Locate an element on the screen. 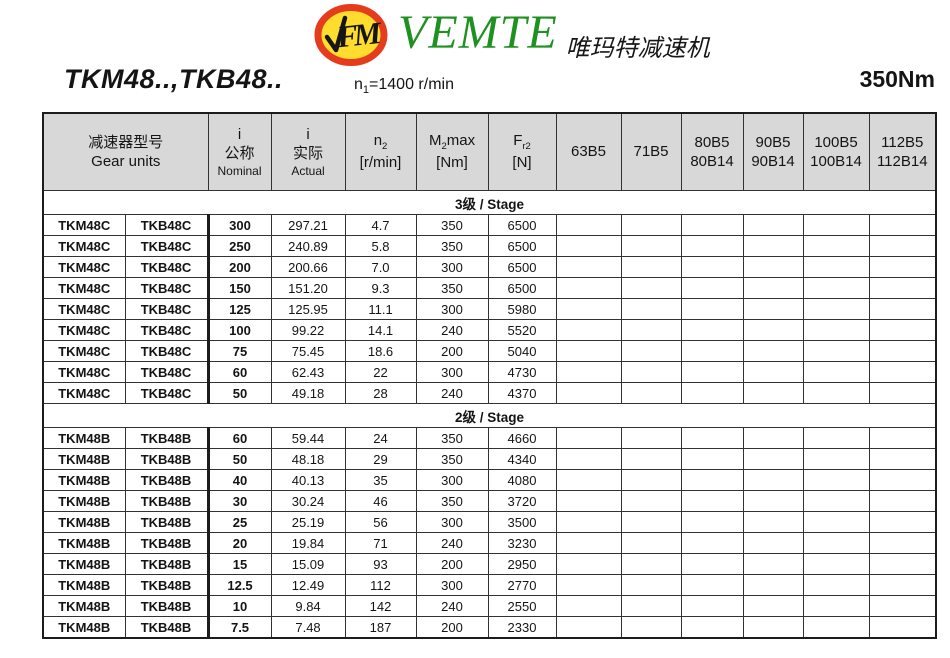 This screenshot has width=950, height=658. cell-ratio-nominal: 100 is located at coordinates (239, 330).